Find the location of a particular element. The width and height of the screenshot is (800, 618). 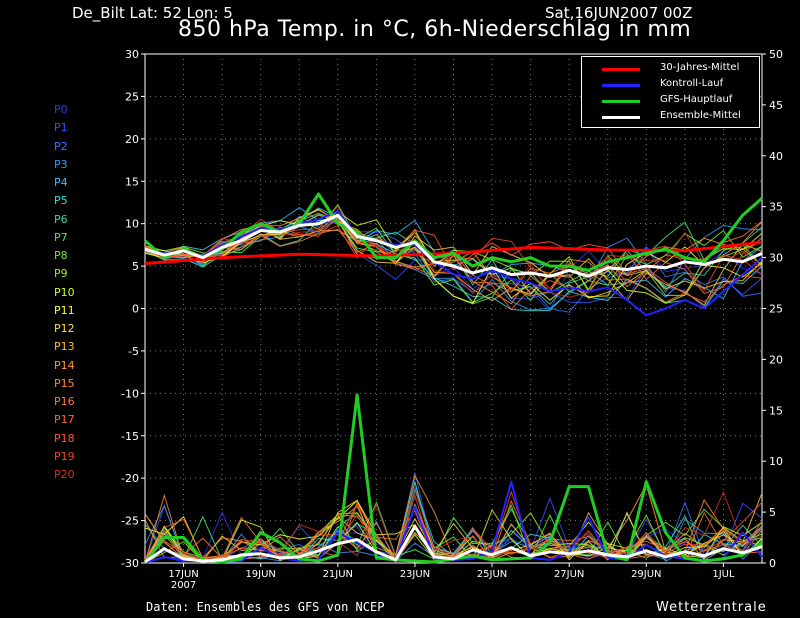

ensemble-mittel-temp-line is located at coordinates (453, 245).